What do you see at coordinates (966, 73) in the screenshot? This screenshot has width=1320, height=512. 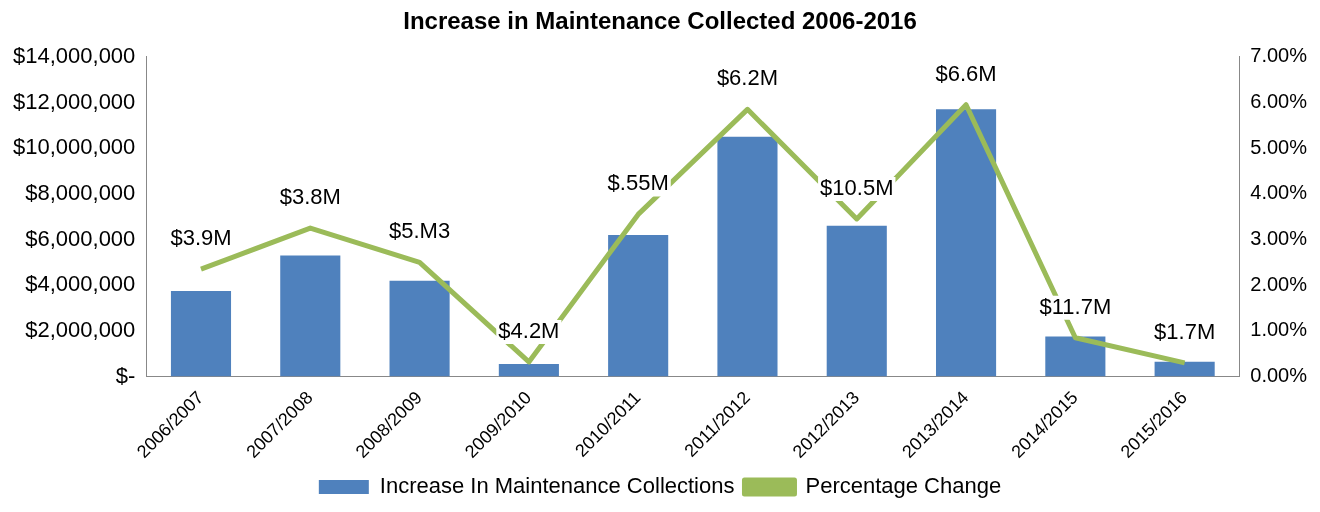 I see `annotation: $6.6M` at bounding box center [966, 73].